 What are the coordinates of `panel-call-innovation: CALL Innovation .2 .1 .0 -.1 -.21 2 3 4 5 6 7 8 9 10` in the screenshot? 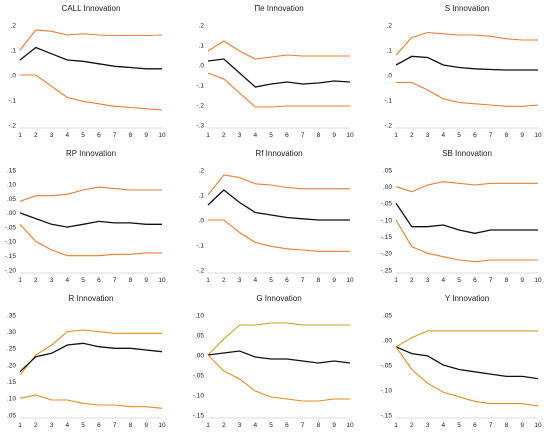 It's located at (87, 71).